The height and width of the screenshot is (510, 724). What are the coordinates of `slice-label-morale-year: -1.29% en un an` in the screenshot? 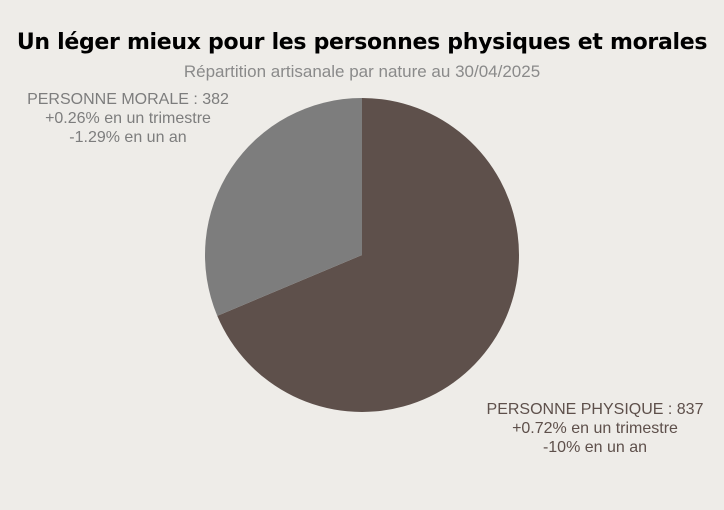 It's located at (128, 137).